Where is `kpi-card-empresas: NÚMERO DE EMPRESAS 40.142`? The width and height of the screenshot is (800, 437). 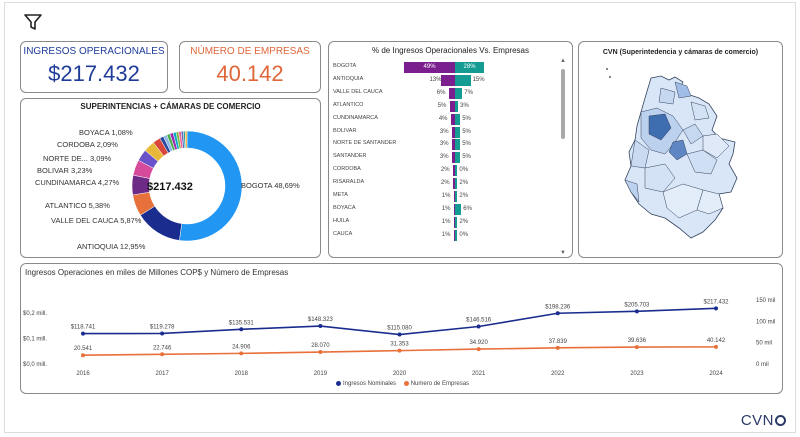 kpi-card-empresas: NÚMERO DE EMPRESAS 40.142 is located at coordinates (250, 67).